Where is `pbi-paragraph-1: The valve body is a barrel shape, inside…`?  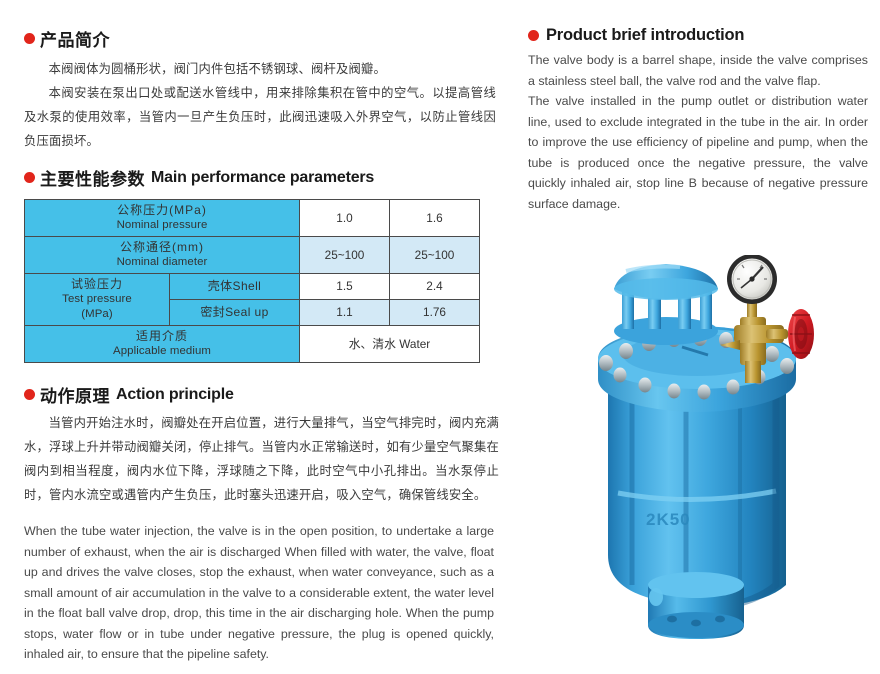 pbi-paragraph-1: The valve body is a barrel shape, inside… is located at coordinates (698, 70).